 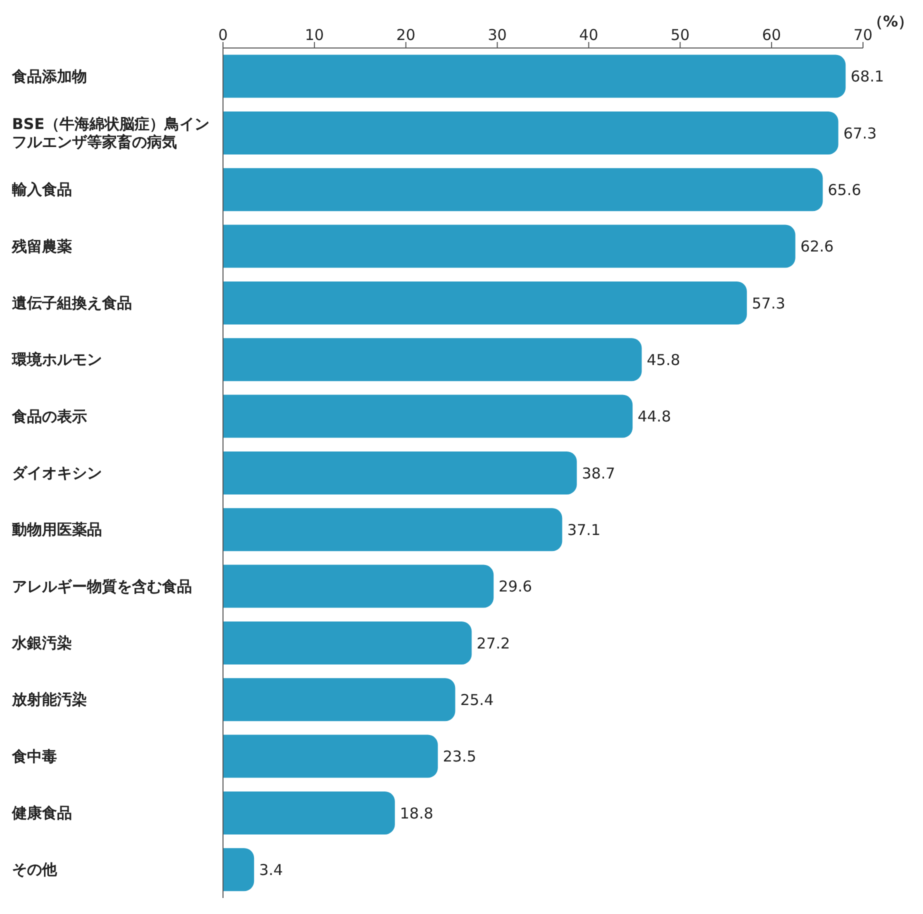 What do you see at coordinates (769, 303) in the screenshot?
I see `data-label: 57.3` at bounding box center [769, 303].